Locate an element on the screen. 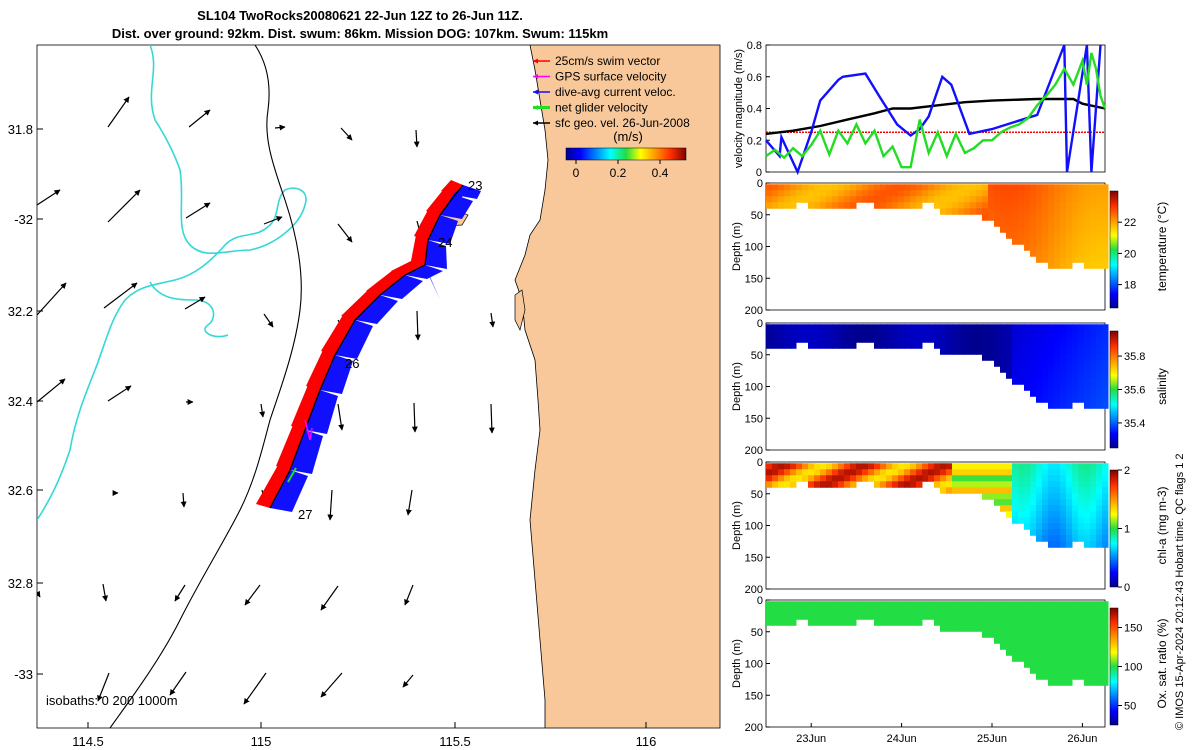 The height and width of the screenshot is (750, 1200). legend-swatch-head is located at coordinates (535, 61).